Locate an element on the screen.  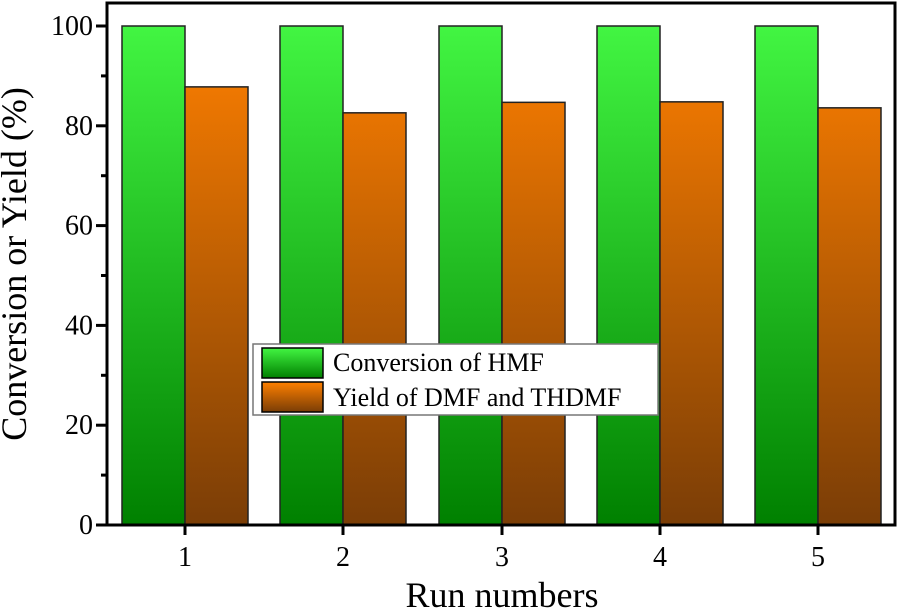
bar-series2-run3 is located at coordinates (533, 313).